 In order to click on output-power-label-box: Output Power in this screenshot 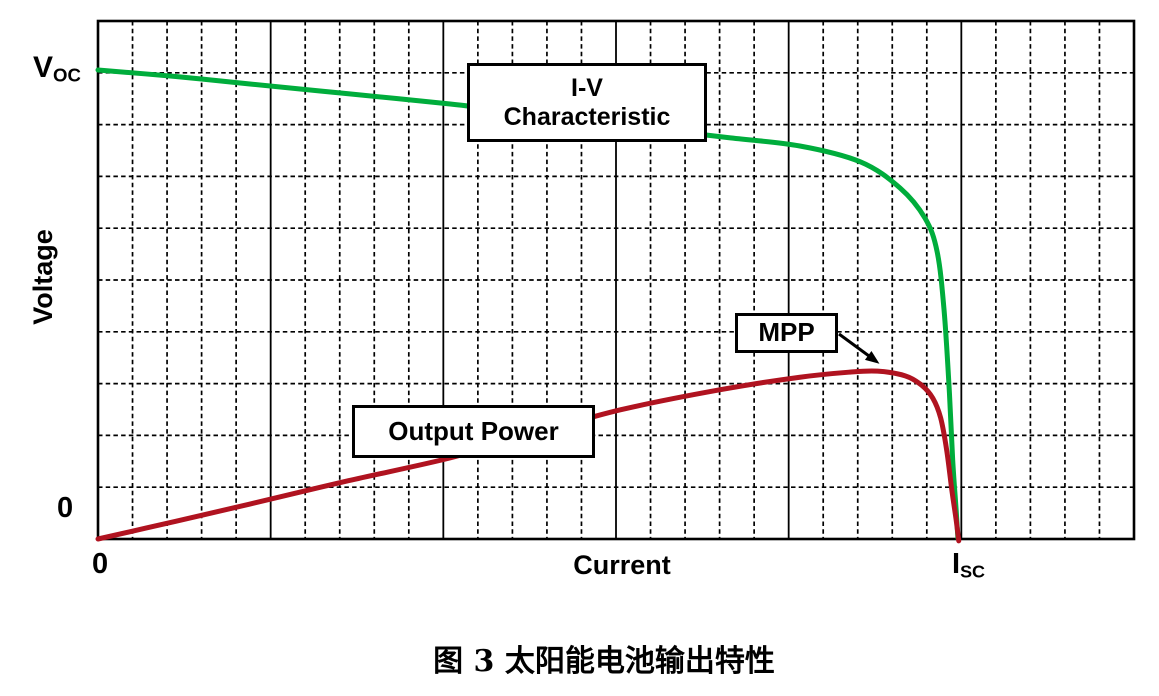, I will do `click(473, 431)`.